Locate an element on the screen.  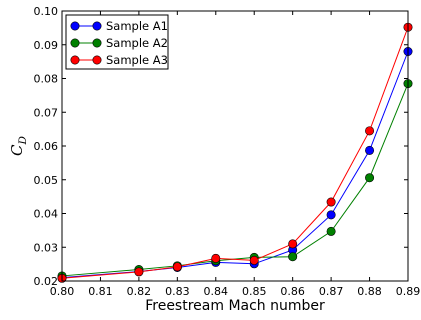
y-tick-label: 0.08 is located at coordinates (46, 79).